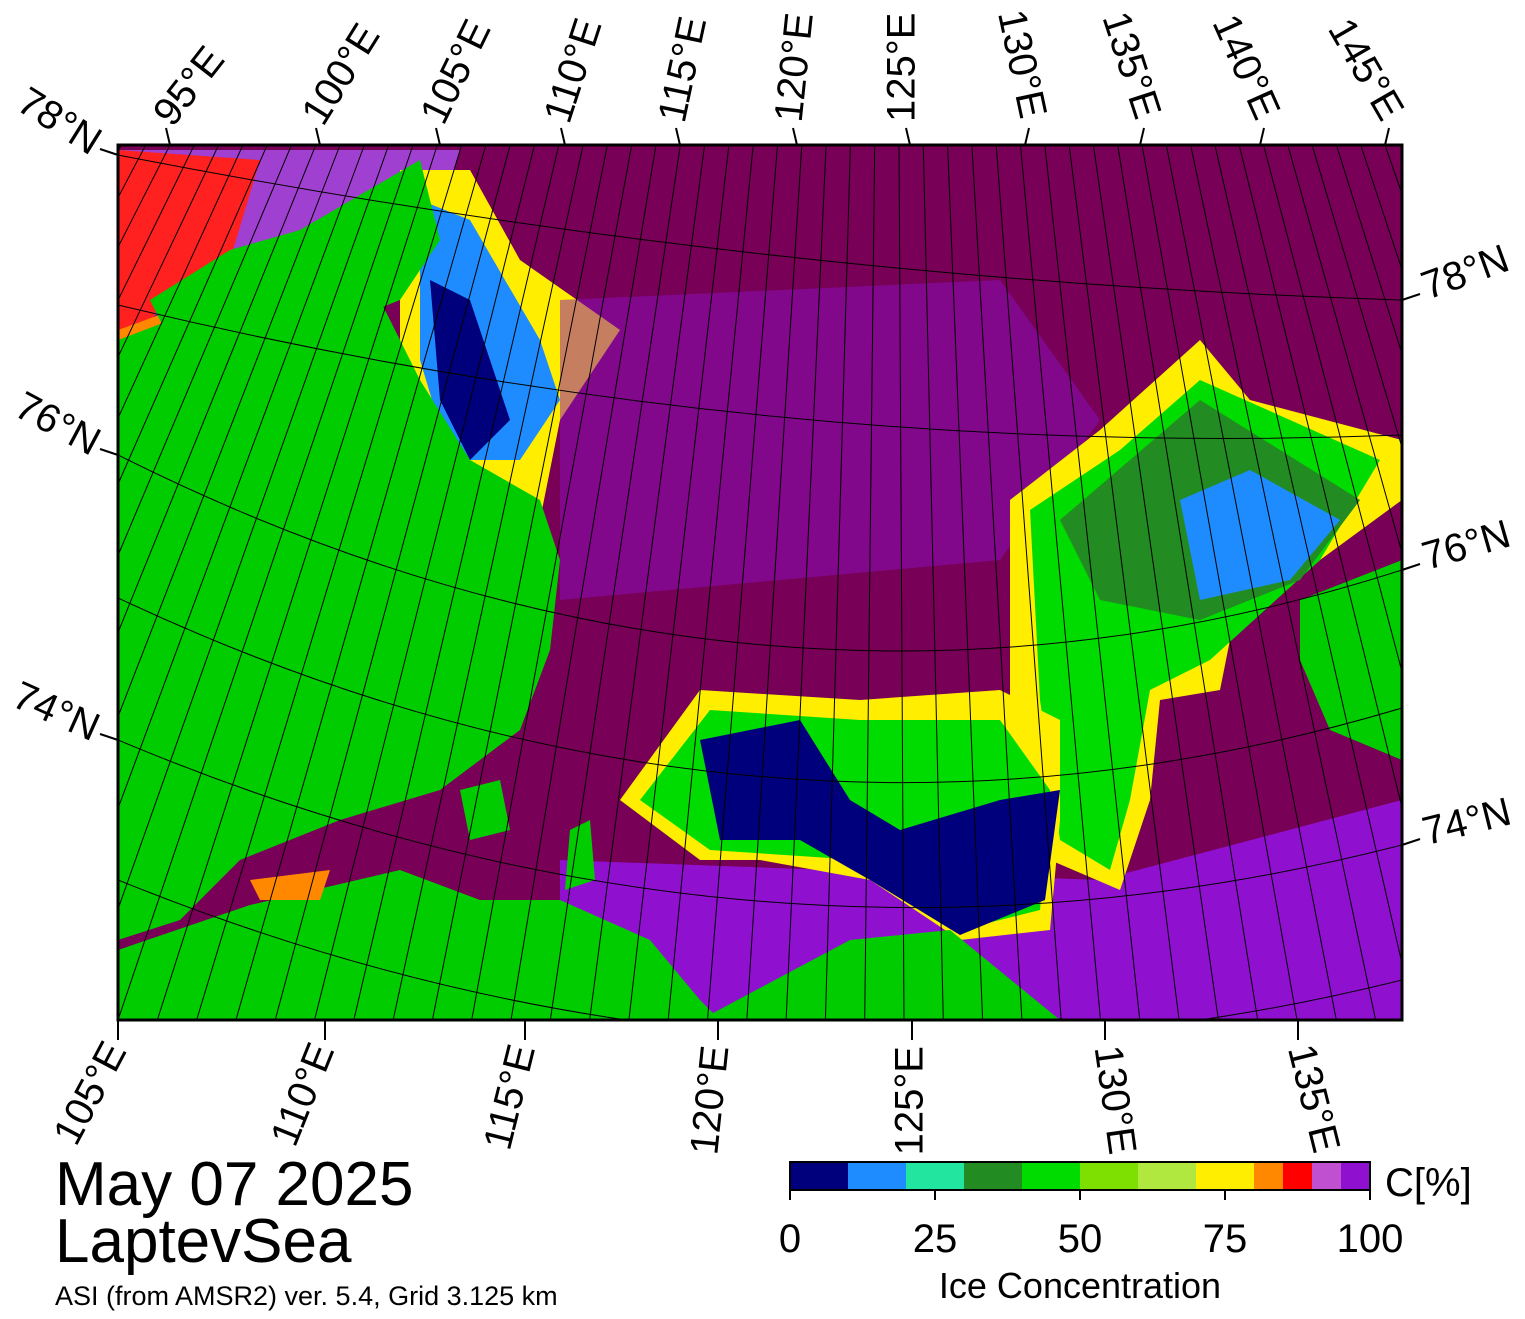 The width and height of the screenshot is (1525, 1319). Describe the element at coordinates (340, 74) in the screenshot. I see `lon-label: 100°E` at that location.